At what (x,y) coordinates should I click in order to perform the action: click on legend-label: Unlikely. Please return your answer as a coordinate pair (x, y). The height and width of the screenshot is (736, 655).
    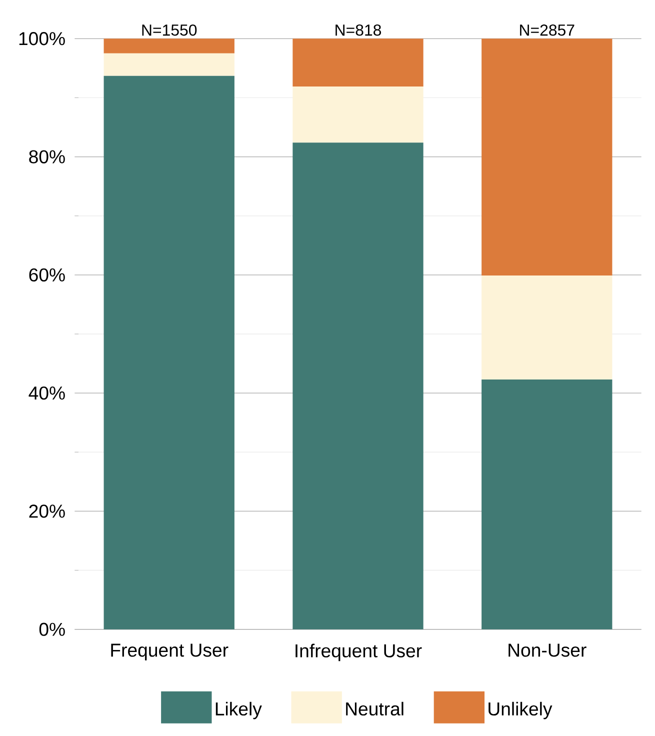
    Looking at the image, I should click on (520, 711).